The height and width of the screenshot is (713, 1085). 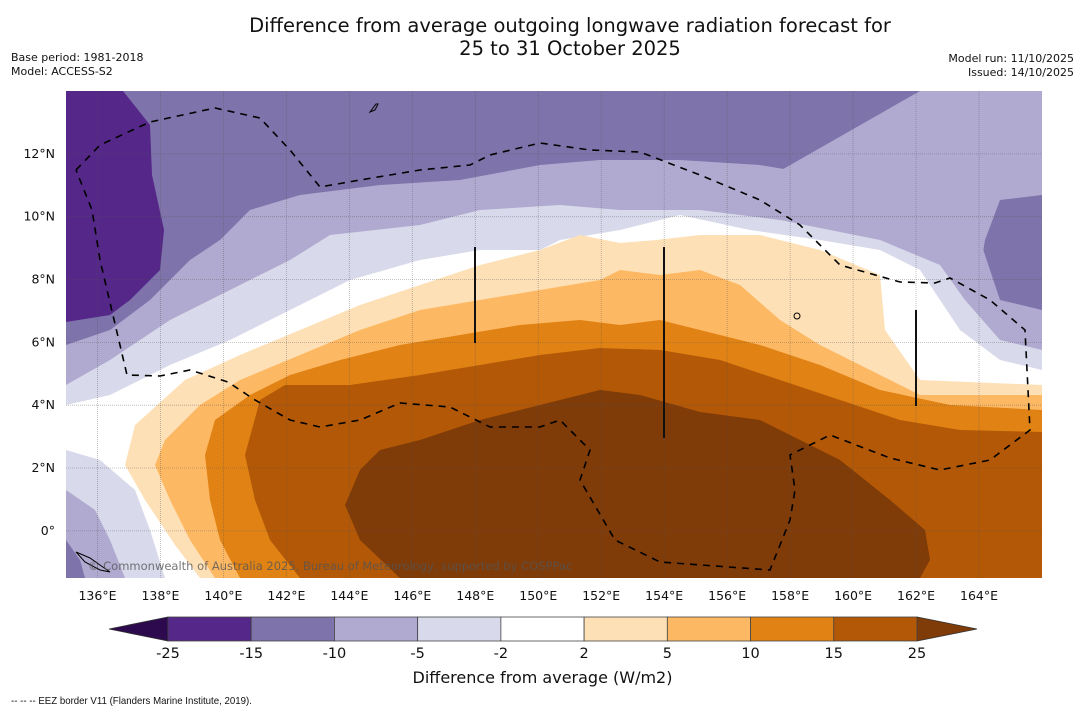 What do you see at coordinates (93, 562) in the screenshot?
I see `solomon-outline` at bounding box center [93, 562].